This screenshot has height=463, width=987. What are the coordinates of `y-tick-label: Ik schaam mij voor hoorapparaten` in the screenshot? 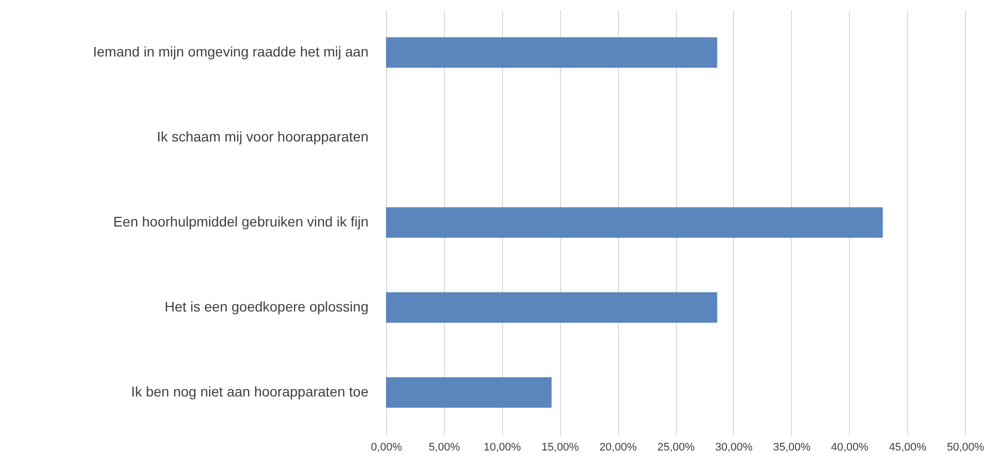 It's located at (262, 136).